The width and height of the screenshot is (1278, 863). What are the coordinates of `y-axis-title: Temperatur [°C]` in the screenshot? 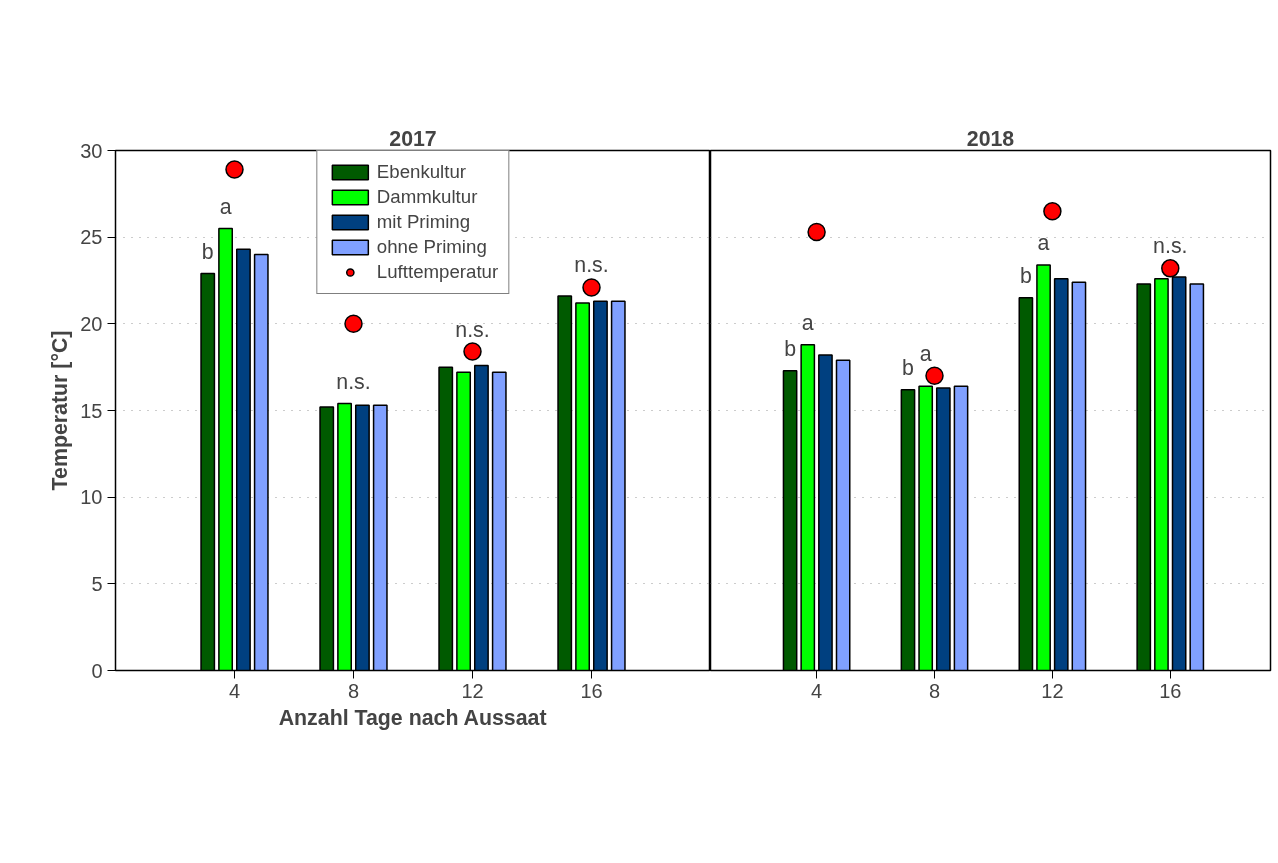 It's located at (60, 410).